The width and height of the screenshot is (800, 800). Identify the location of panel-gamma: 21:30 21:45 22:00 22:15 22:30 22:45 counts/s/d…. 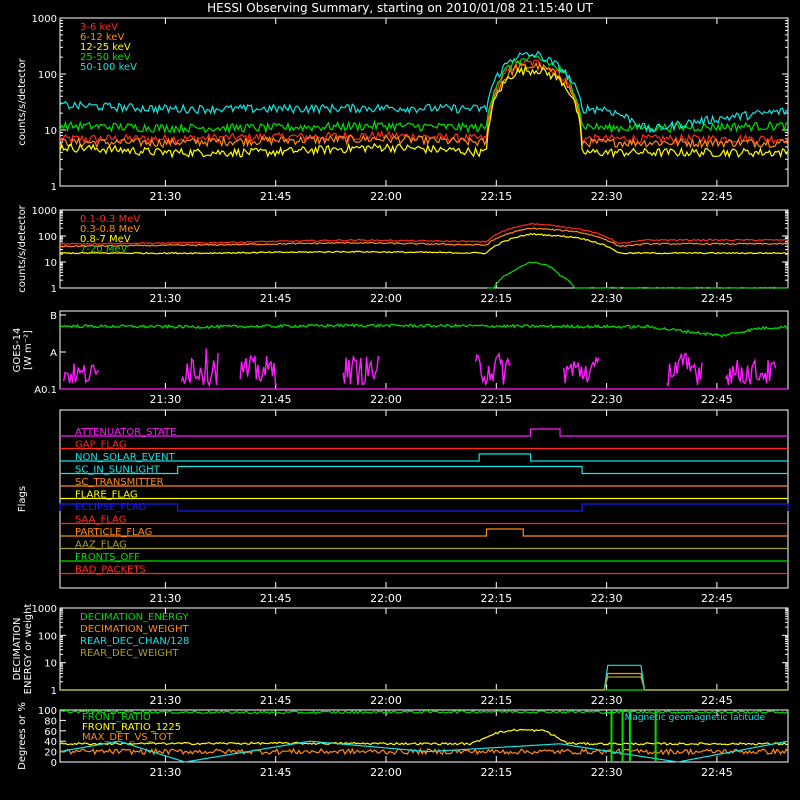
(403, 254).